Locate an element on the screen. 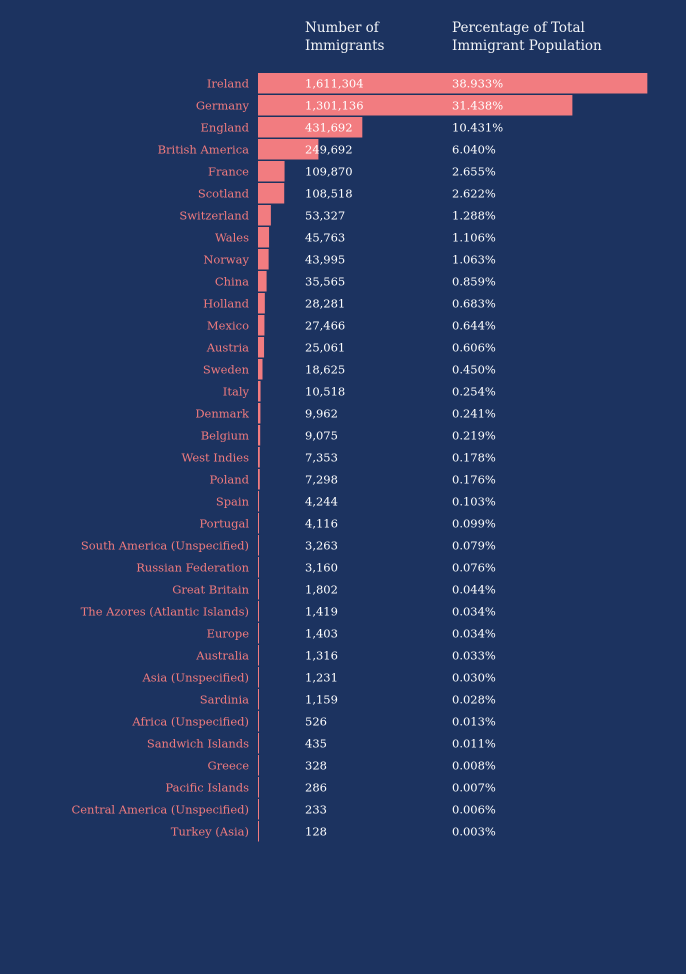 This screenshot has height=974, width=686. category-label: Ireland is located at coordinates (228, 83).